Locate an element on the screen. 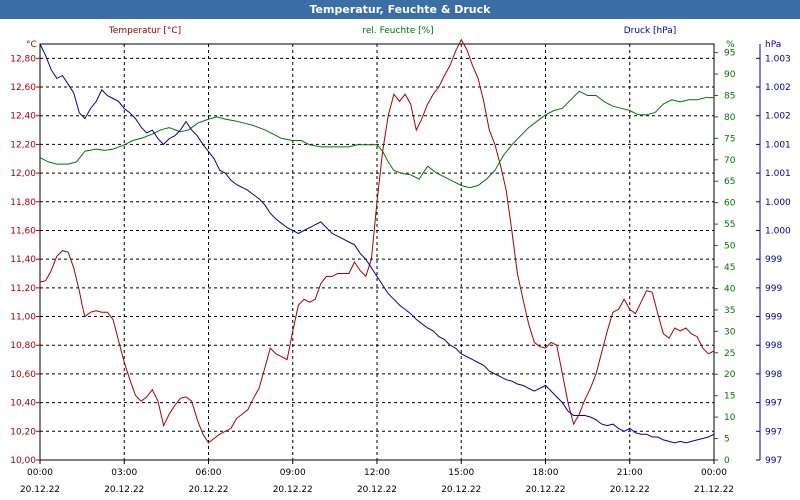  legend-temperature: Temperatur [°C] is located at coordinates (144, 31).